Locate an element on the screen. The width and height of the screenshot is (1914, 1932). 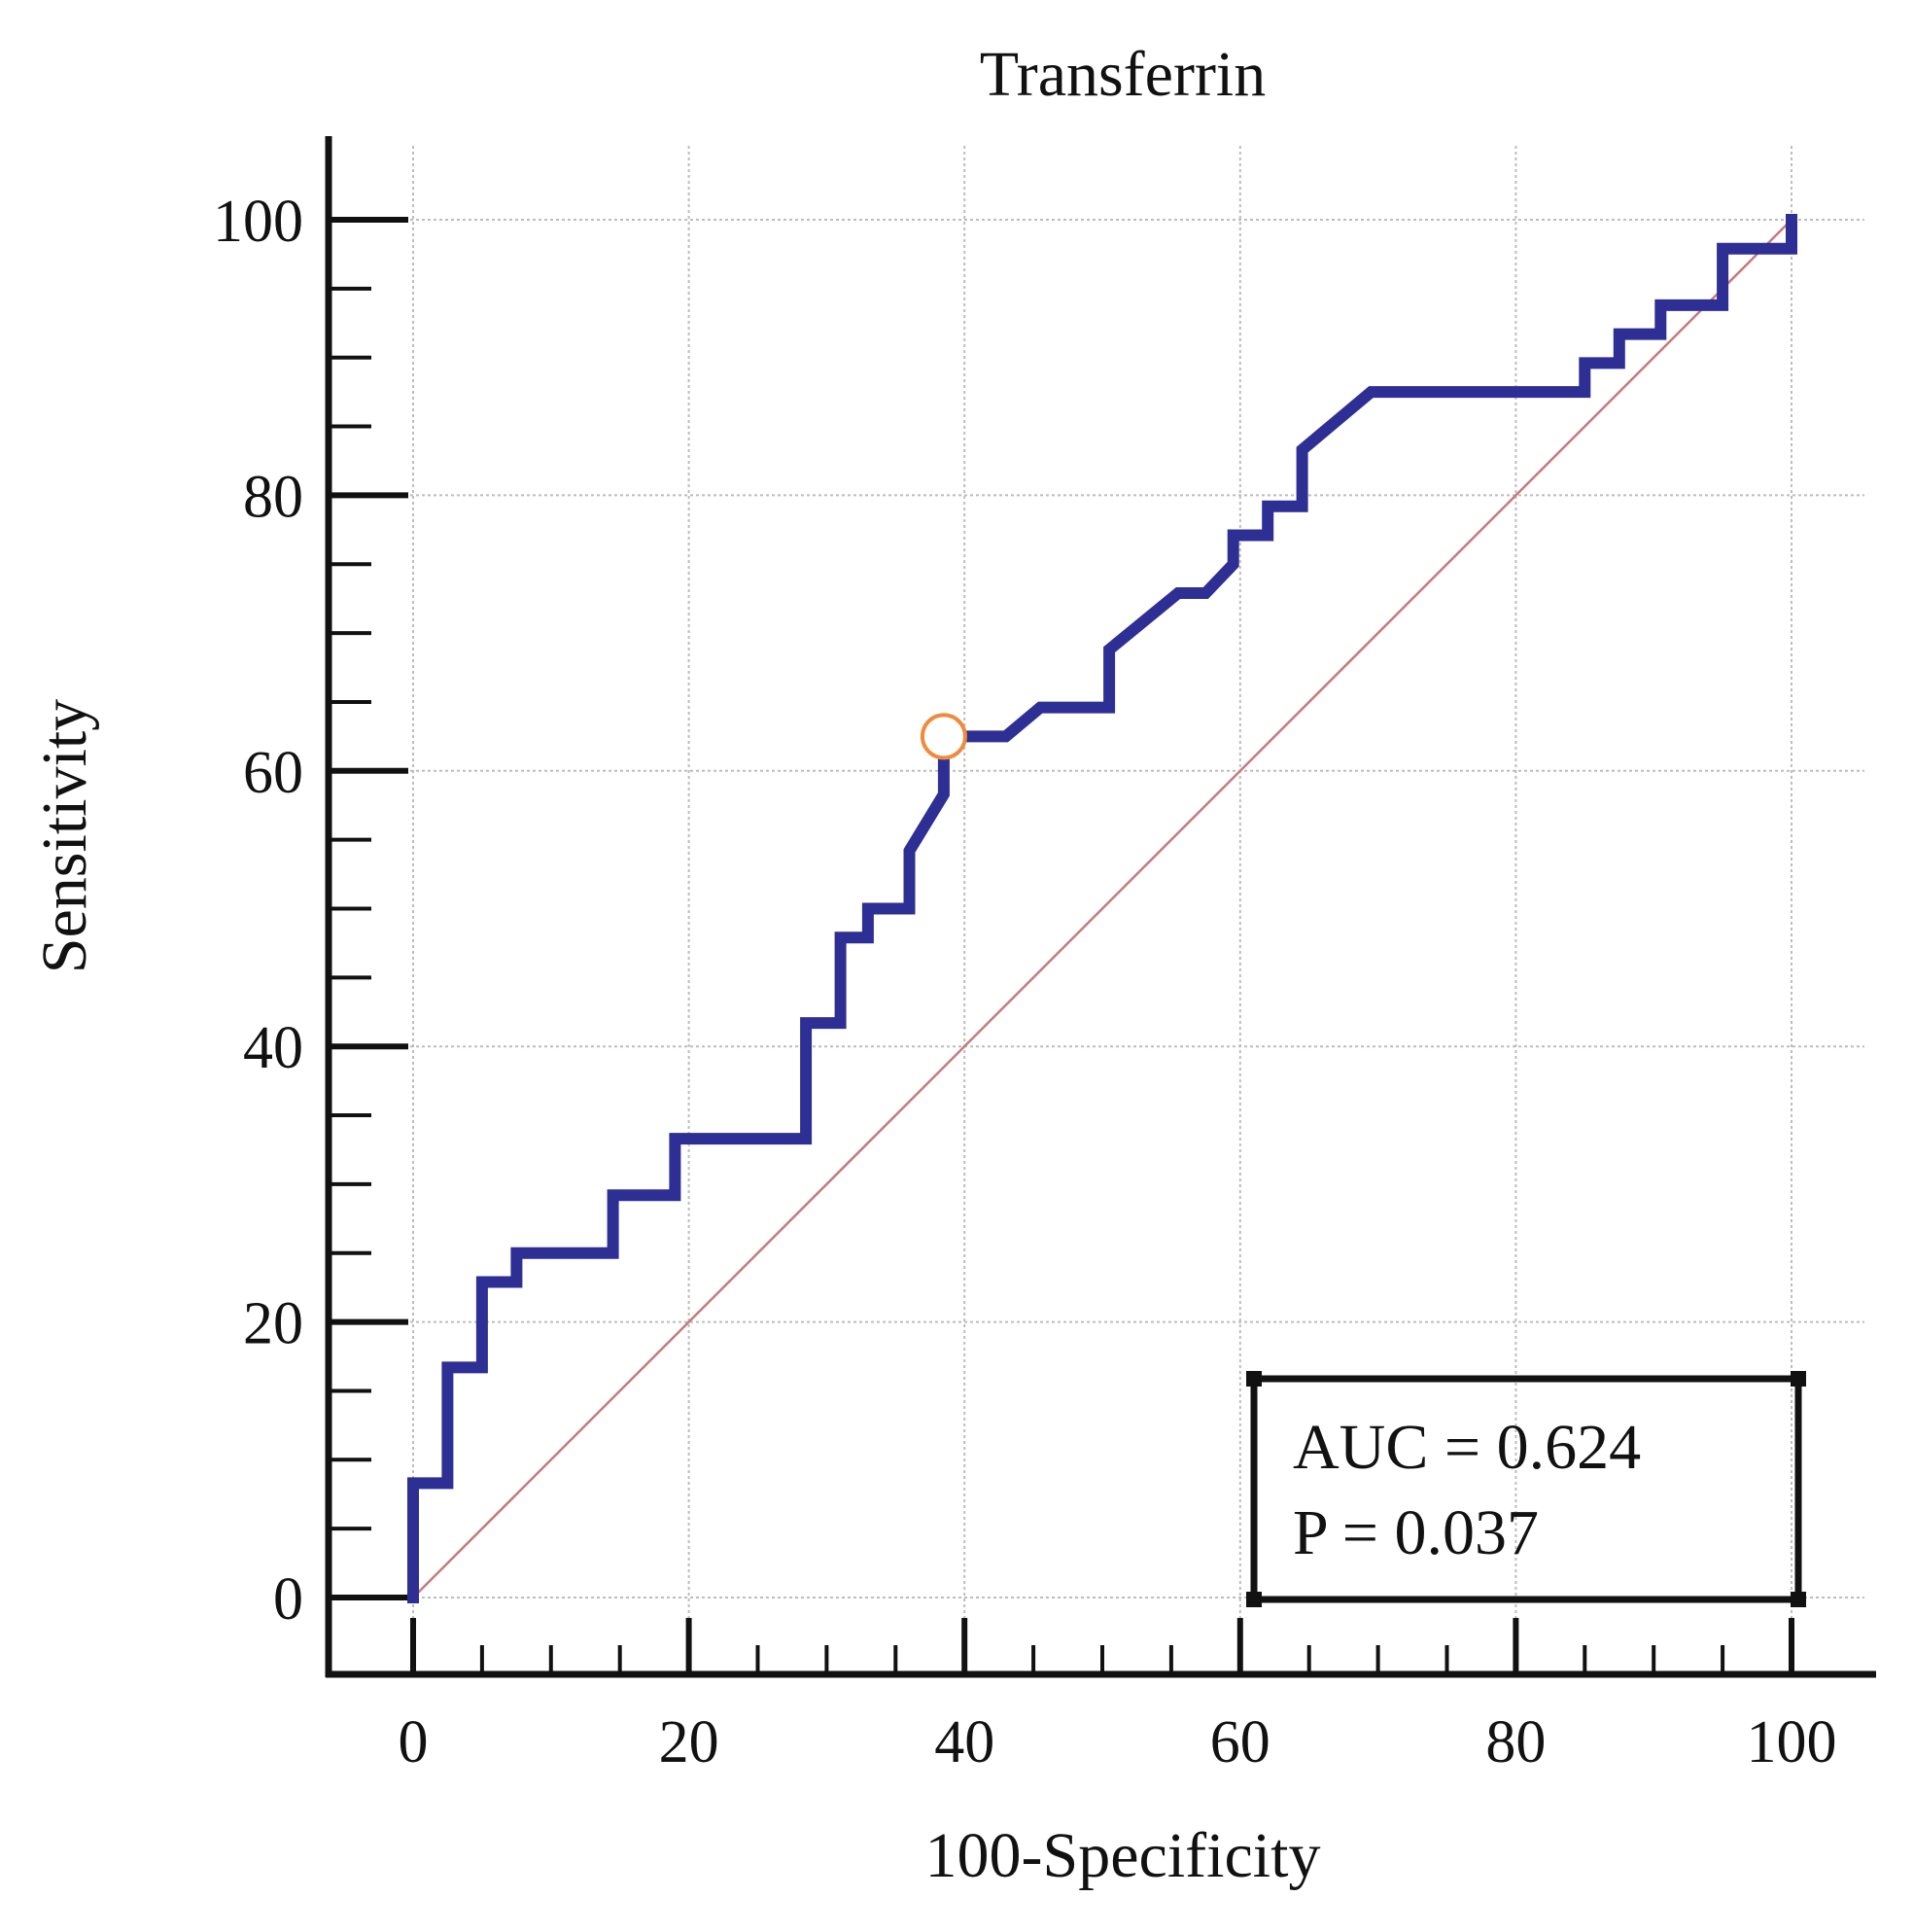
y-axis-label: Sensitivity is located at coordinates (64, 836).